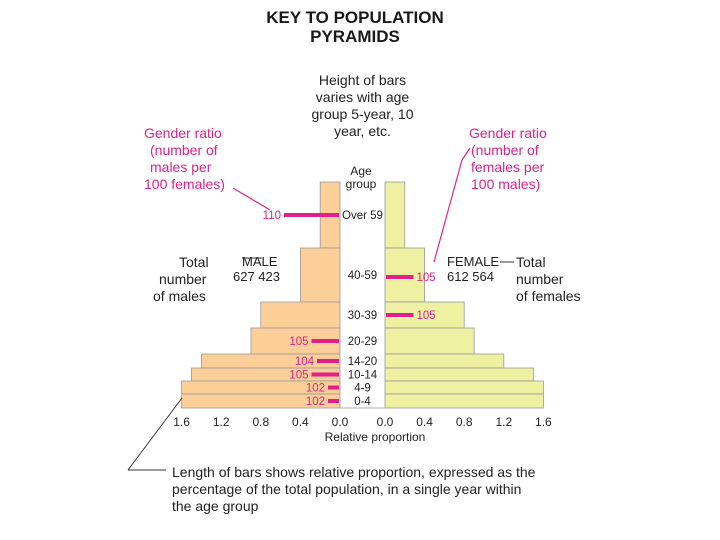 The image size is (720, 540). Describe the element at coordinates (251, 199) in the screenshot. I see `gender-left-leader` at that location.